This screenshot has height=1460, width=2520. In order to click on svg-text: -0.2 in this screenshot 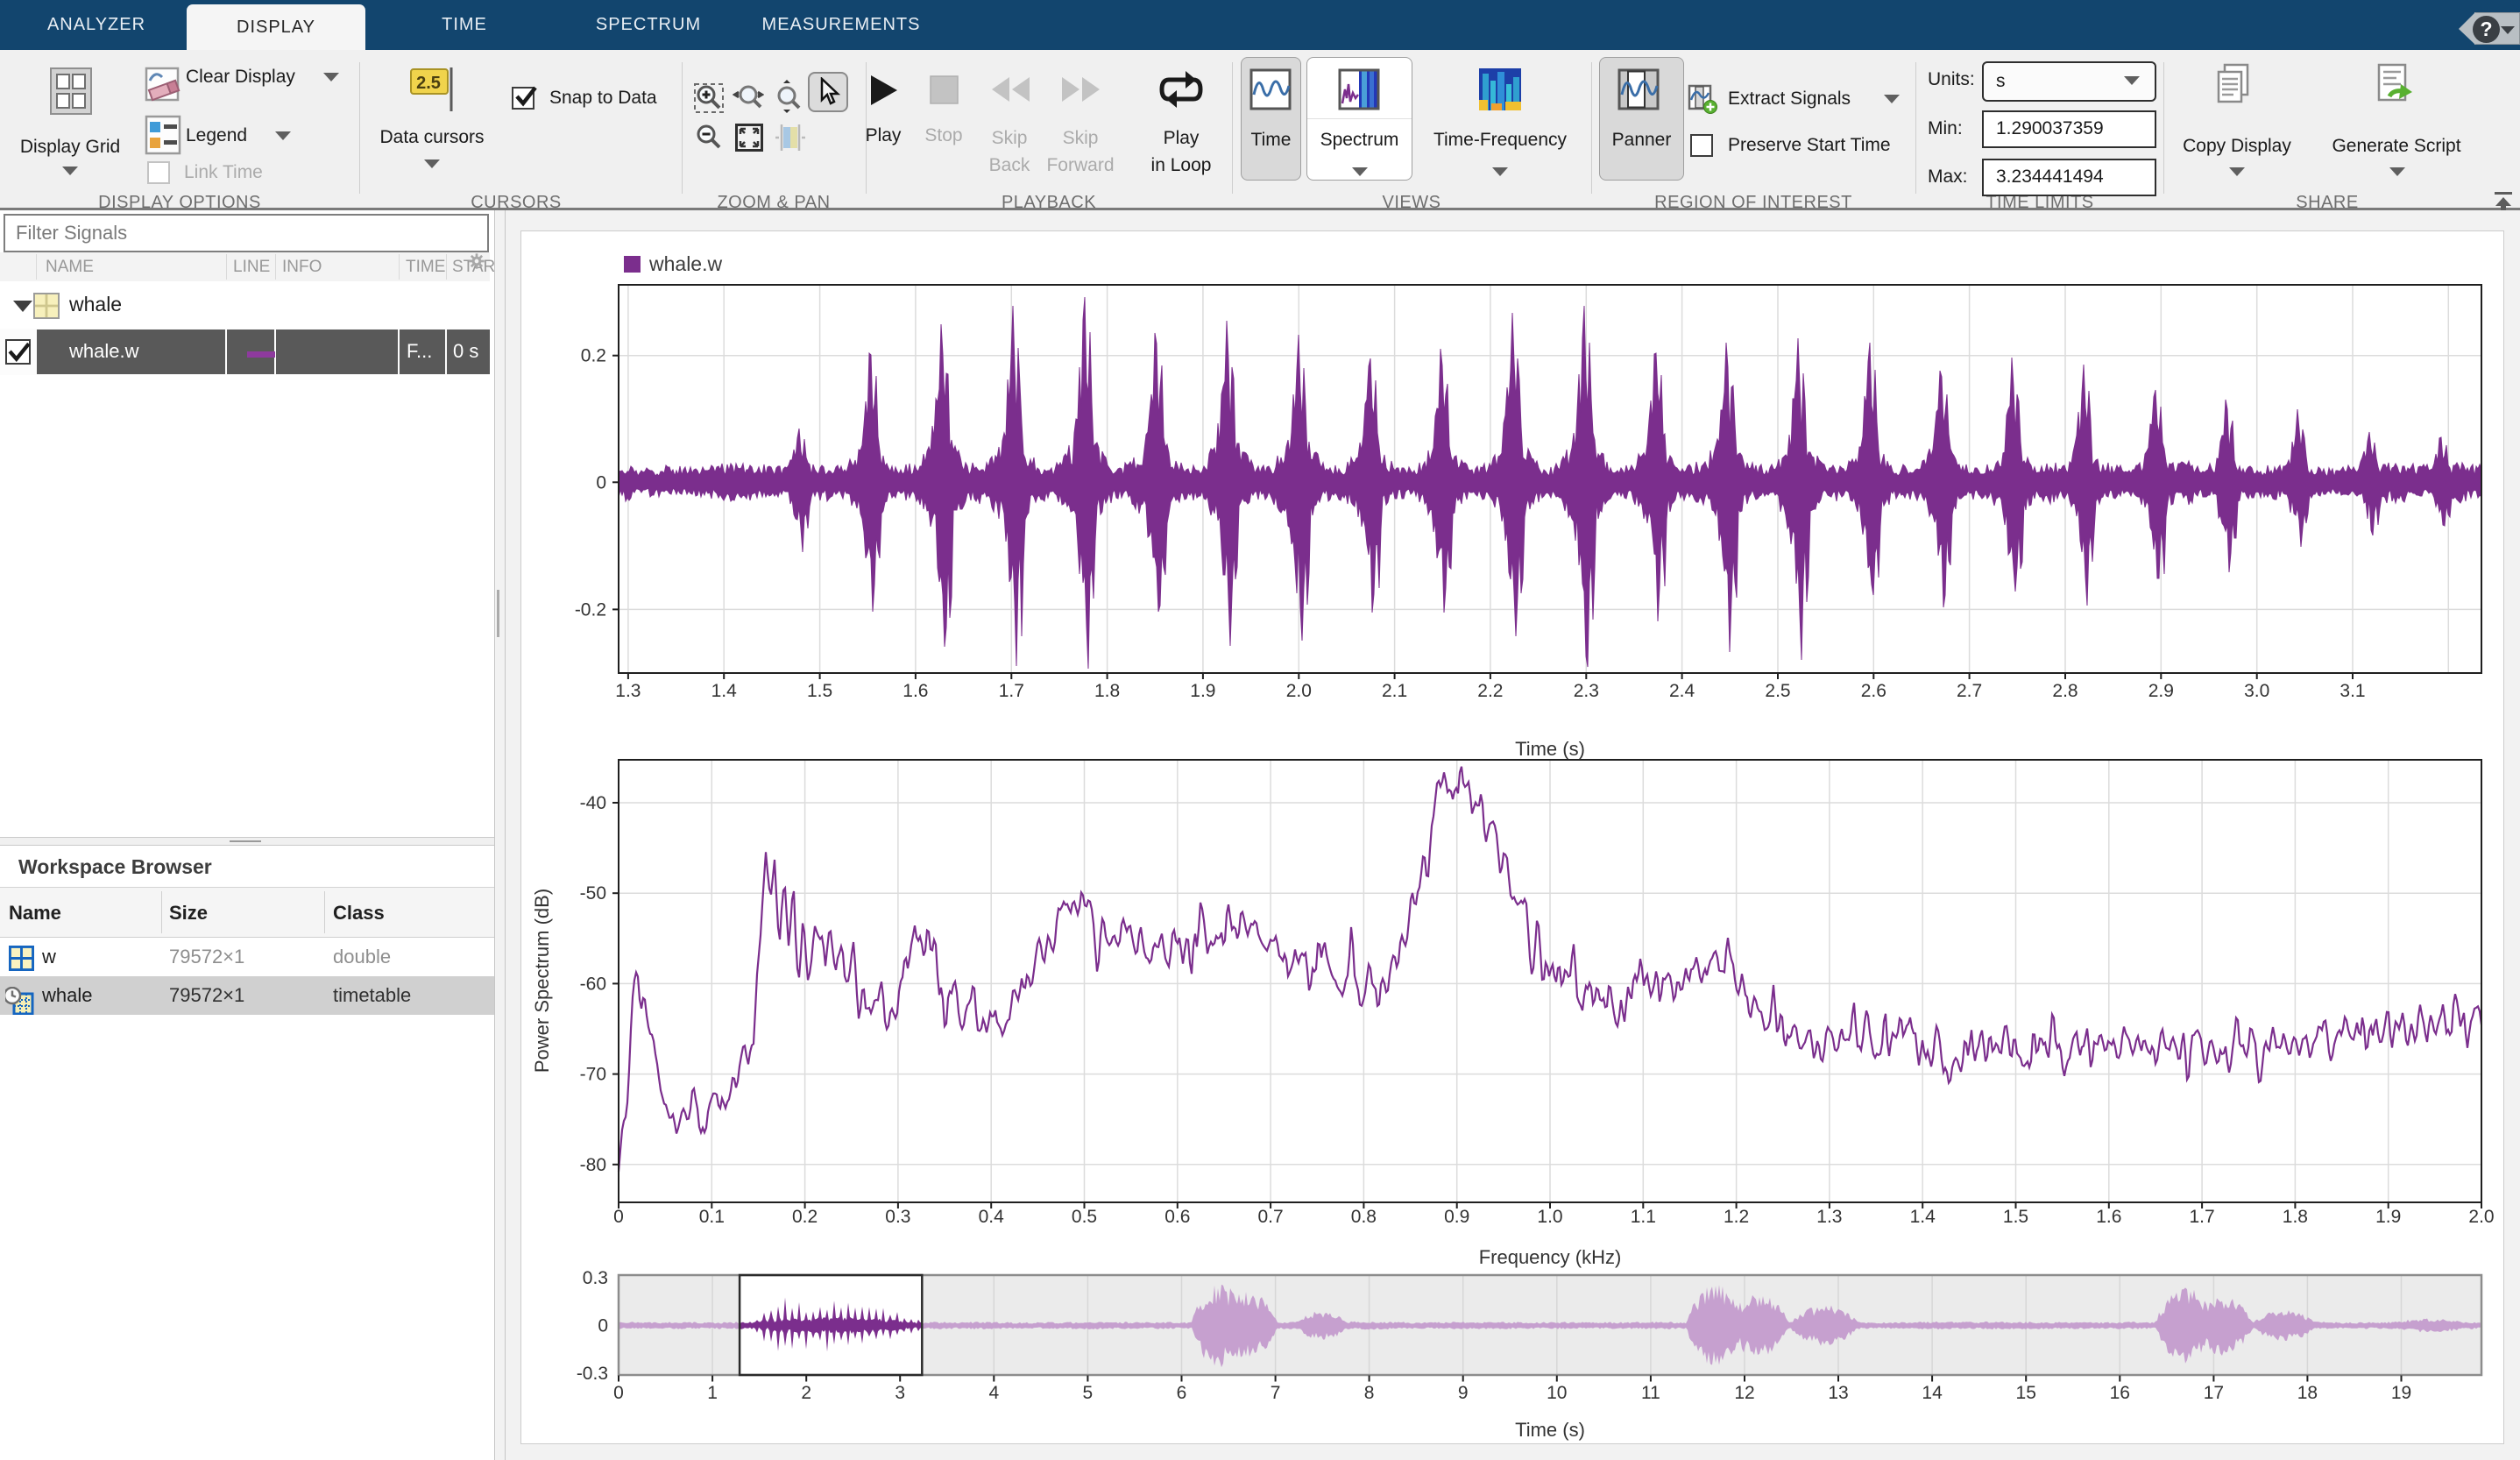, I will do `click(590, 609)`.